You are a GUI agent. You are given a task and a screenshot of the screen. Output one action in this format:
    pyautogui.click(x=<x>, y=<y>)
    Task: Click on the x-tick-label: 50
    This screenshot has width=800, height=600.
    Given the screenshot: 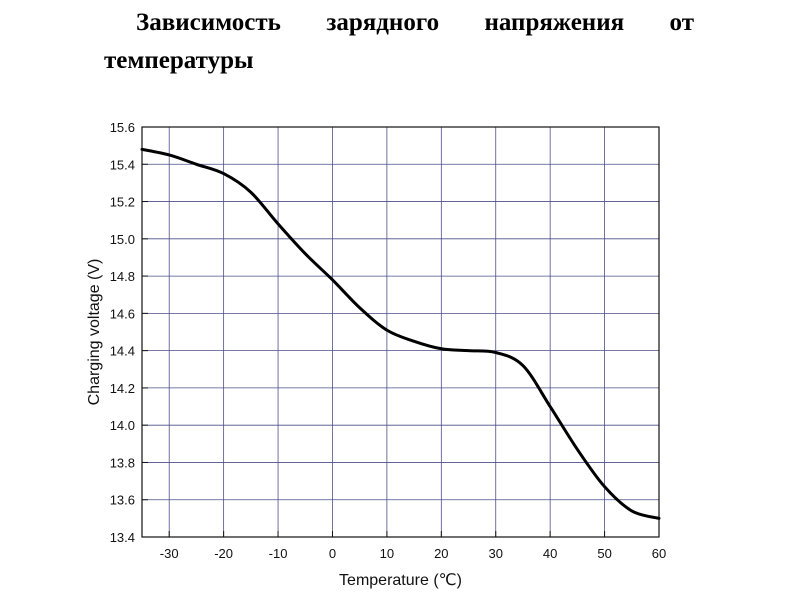 What is the action you would take?
    pyautogui.click(x=604, y=553)
    